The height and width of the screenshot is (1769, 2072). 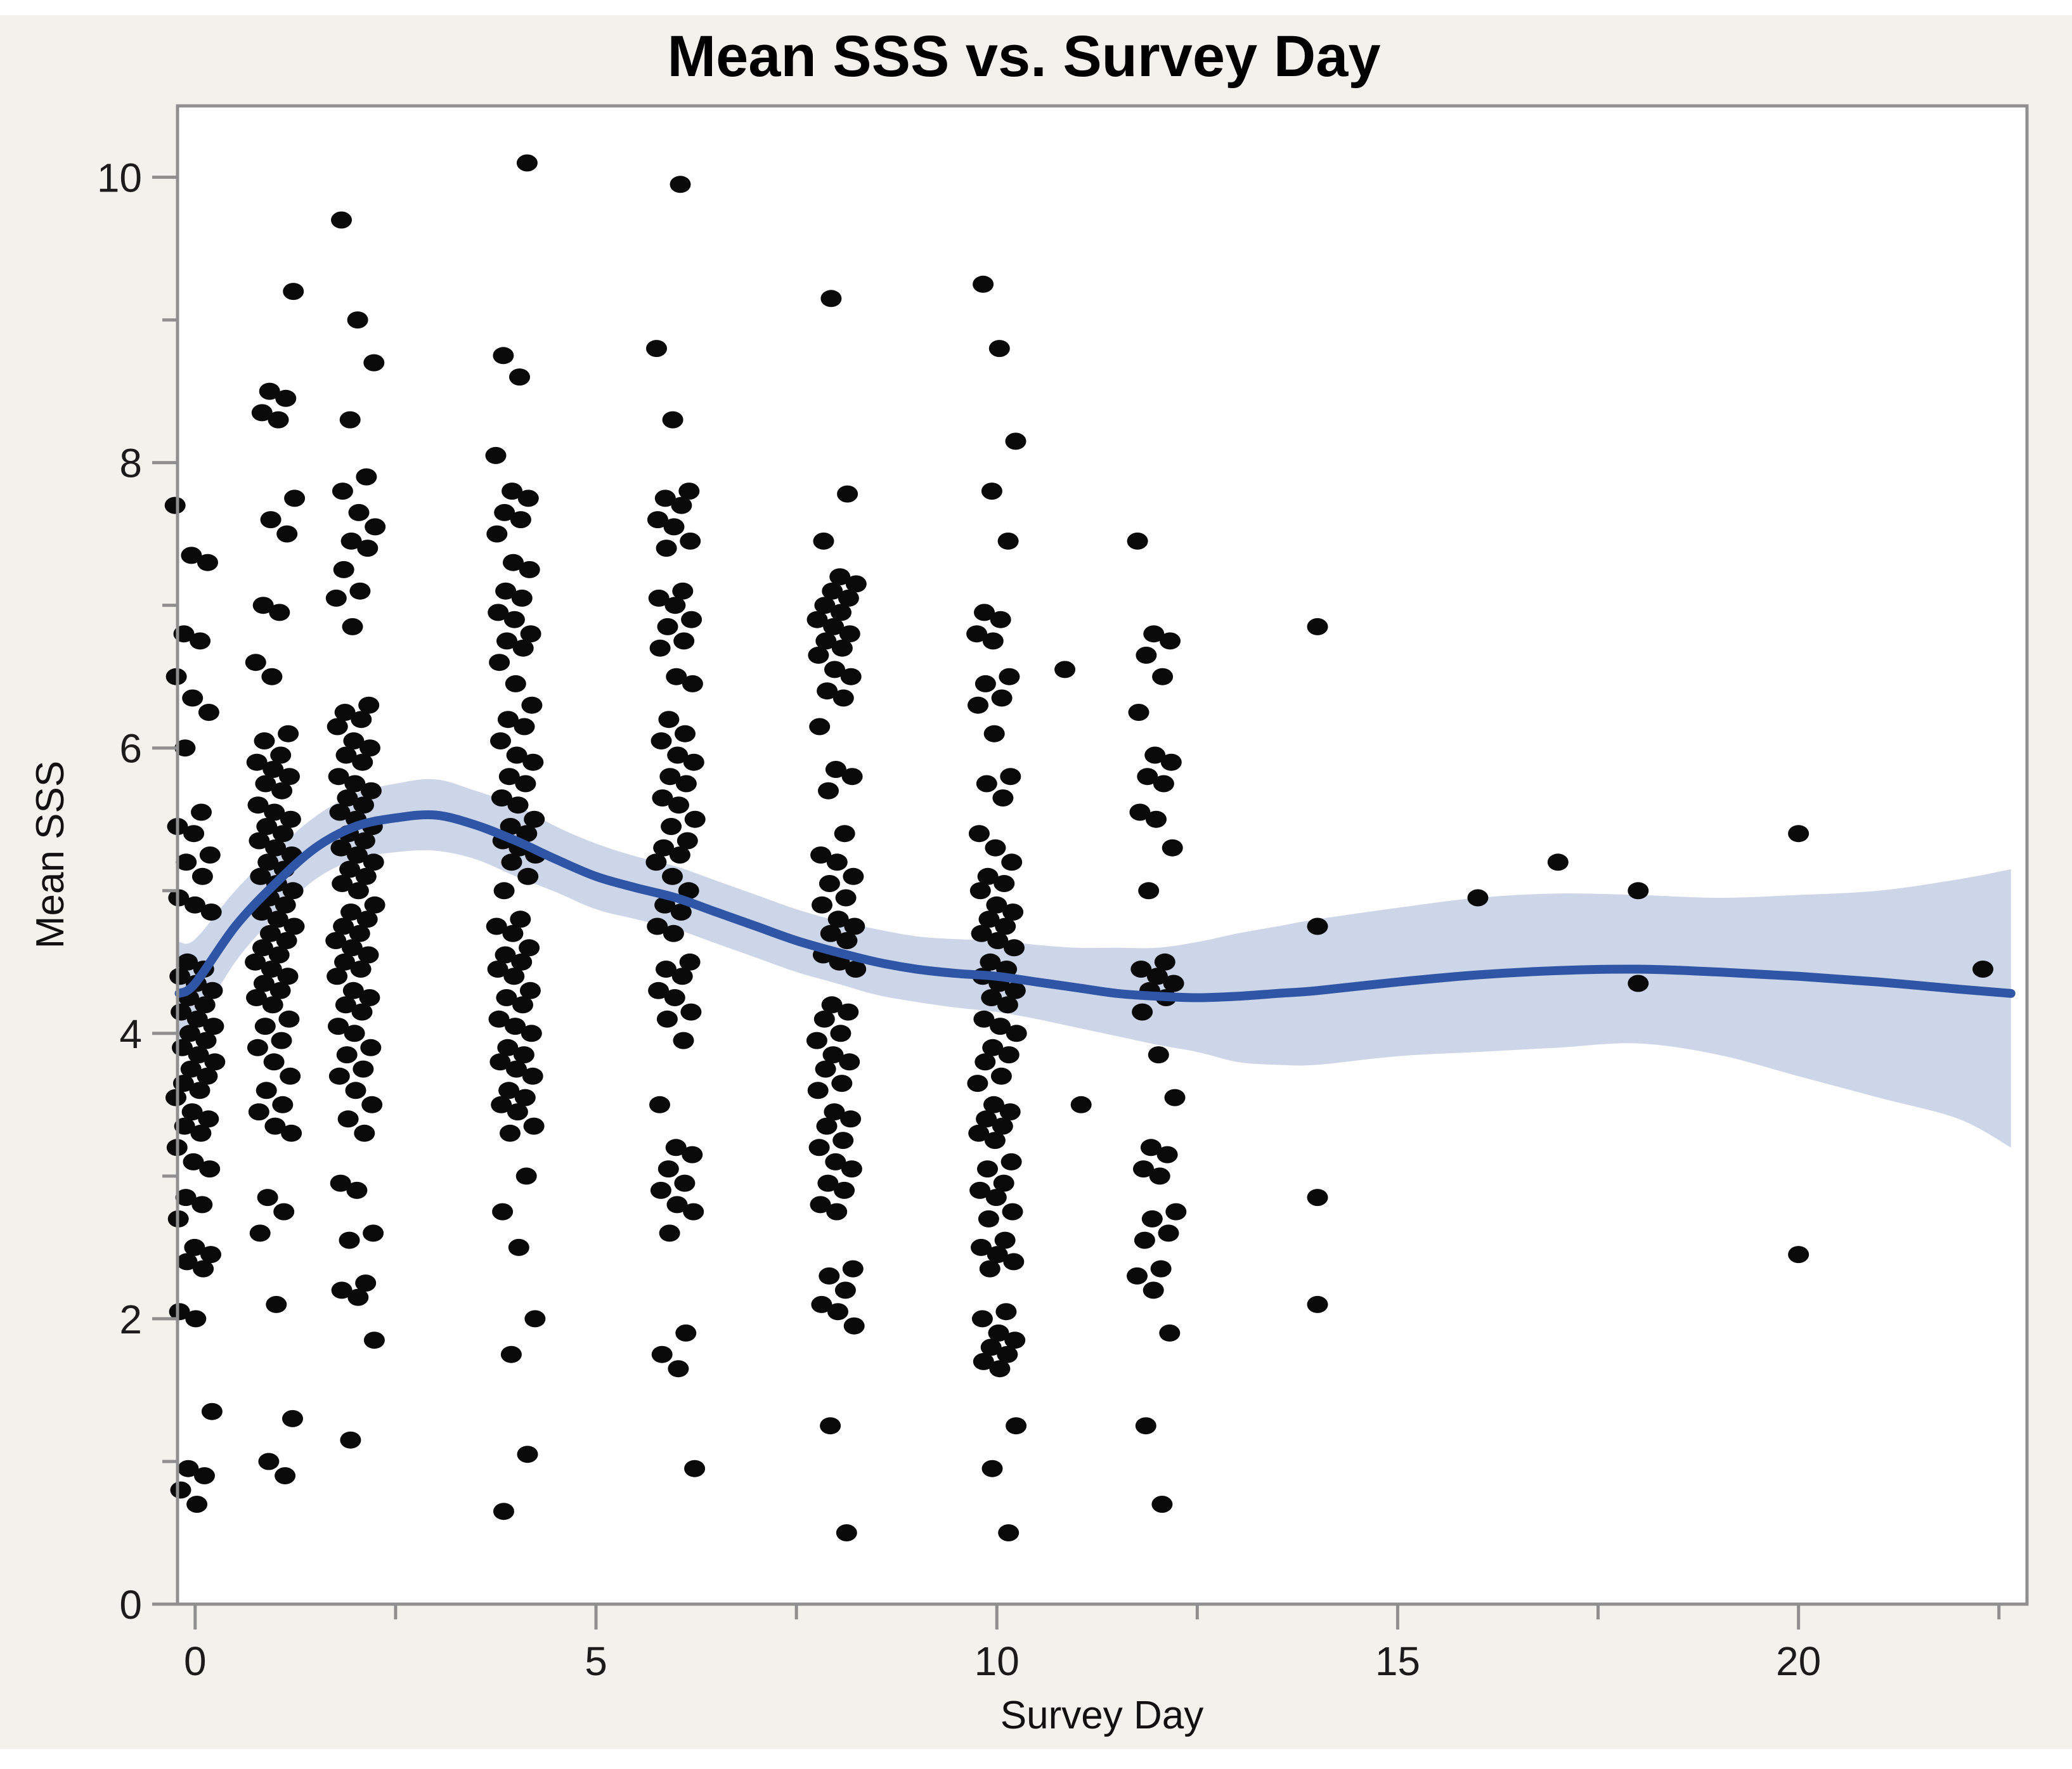 I want to click on y-axis-label: Mean SSS, so click(x=50, y=855).